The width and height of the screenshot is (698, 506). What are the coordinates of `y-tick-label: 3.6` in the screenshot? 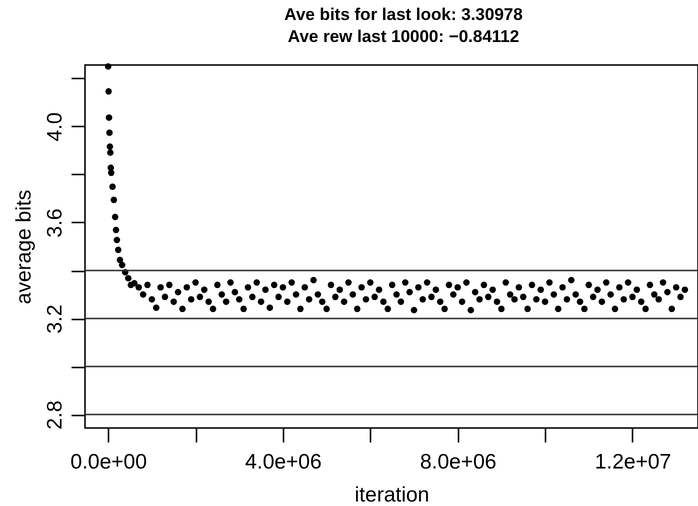 It's located at (55, 223).